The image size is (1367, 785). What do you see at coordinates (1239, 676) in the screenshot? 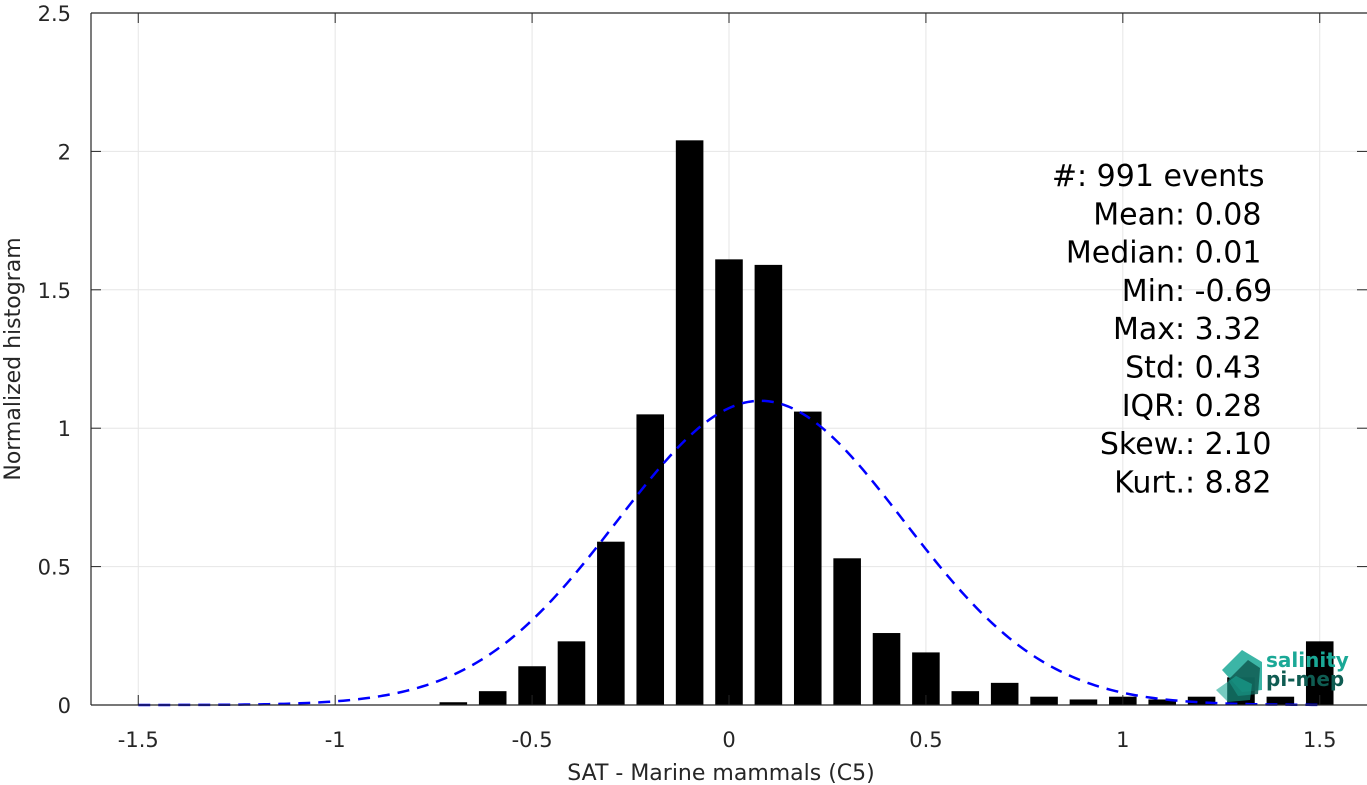
I see `salinity-pimep-logo-icon` at bounding box center [1239, 676].